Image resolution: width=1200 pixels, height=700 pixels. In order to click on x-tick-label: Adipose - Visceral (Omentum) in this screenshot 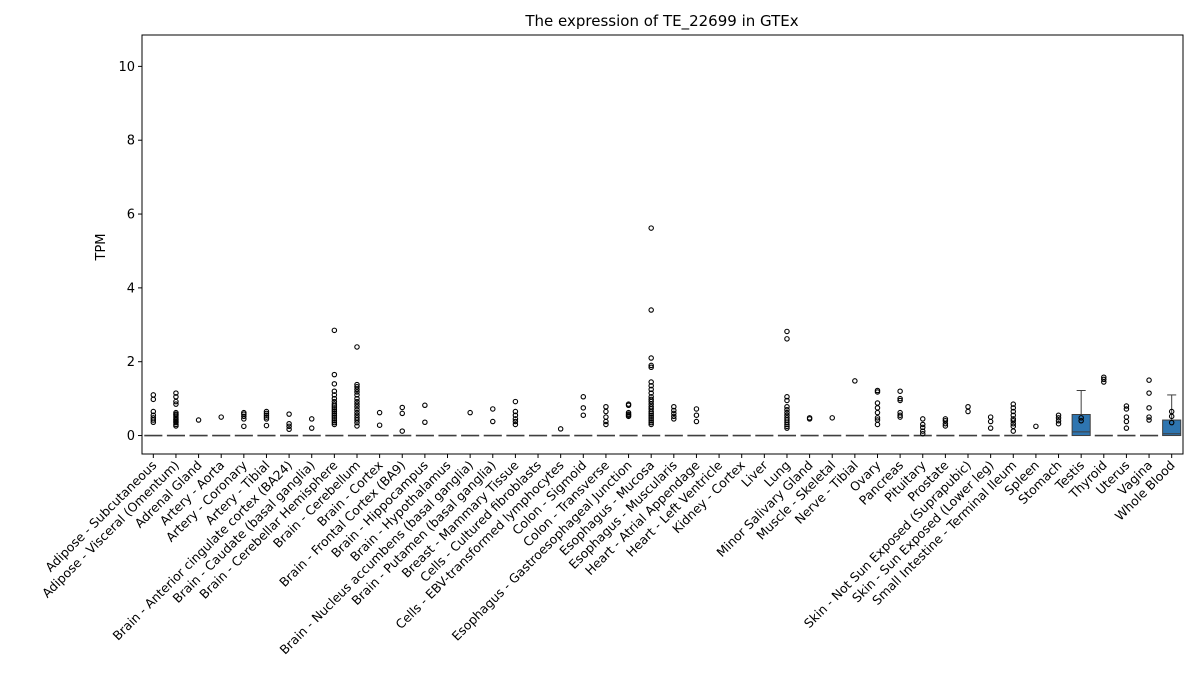, I will do `click(110, 529)`.